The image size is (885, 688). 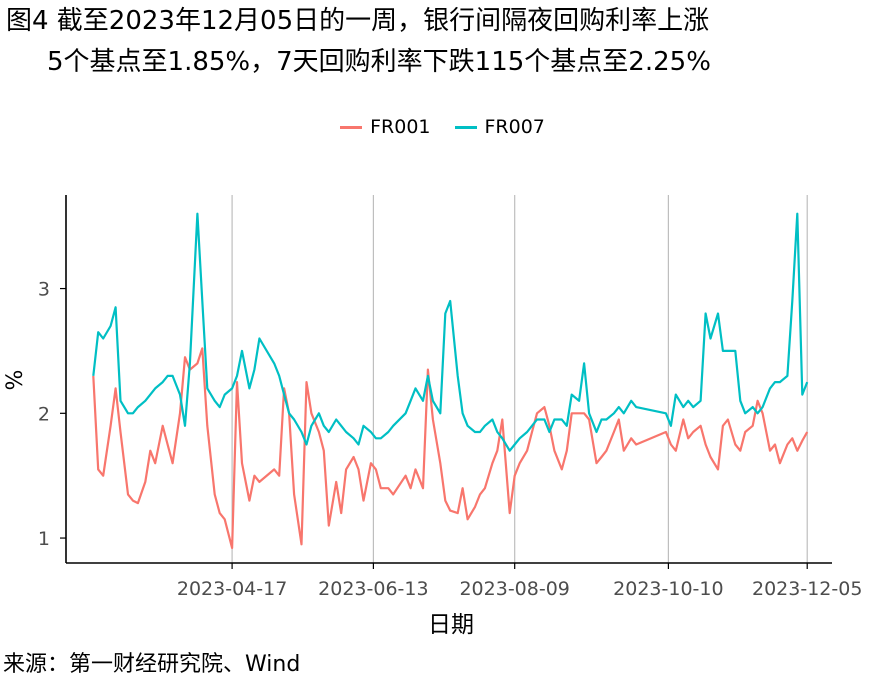 What do you see at coordinates (351, 127) in the screenshot?
I see `legend-key-fr001` at bounding box center [351, 127].